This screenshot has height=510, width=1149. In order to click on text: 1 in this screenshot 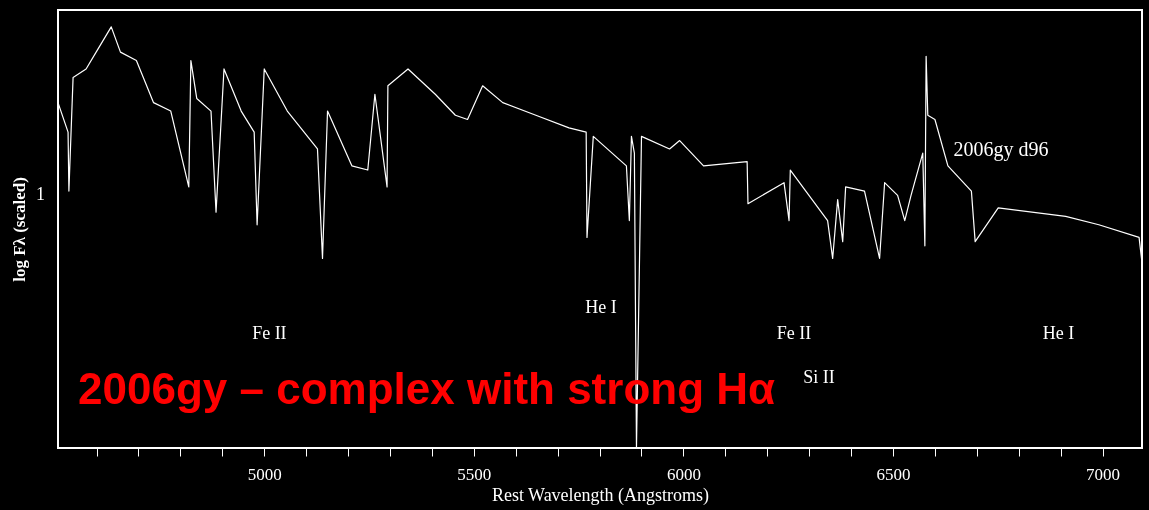, I will do `click(40, 194)`.